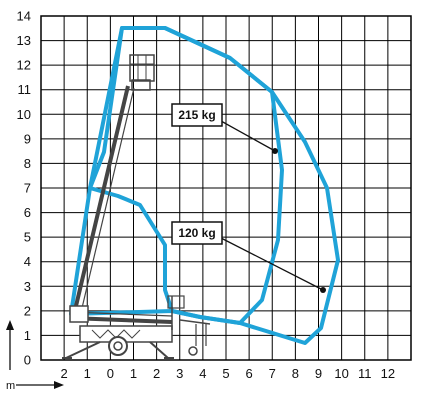 The width and height of the screenshot is (422, 397). I want to click on y-tick-label: 2, so click(27, 310).